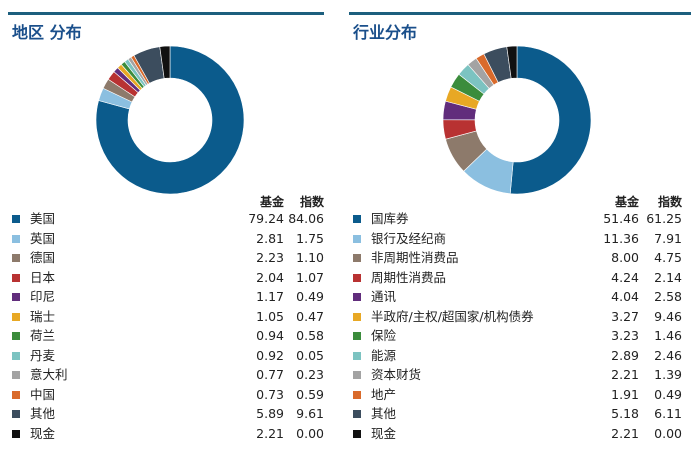 The image size is (699, 452). What do you see at coordinates (166, 356) in the screenshot?
I see `legend-row: 丹麦 0.92 0.05` at bounding box center [166, 356].